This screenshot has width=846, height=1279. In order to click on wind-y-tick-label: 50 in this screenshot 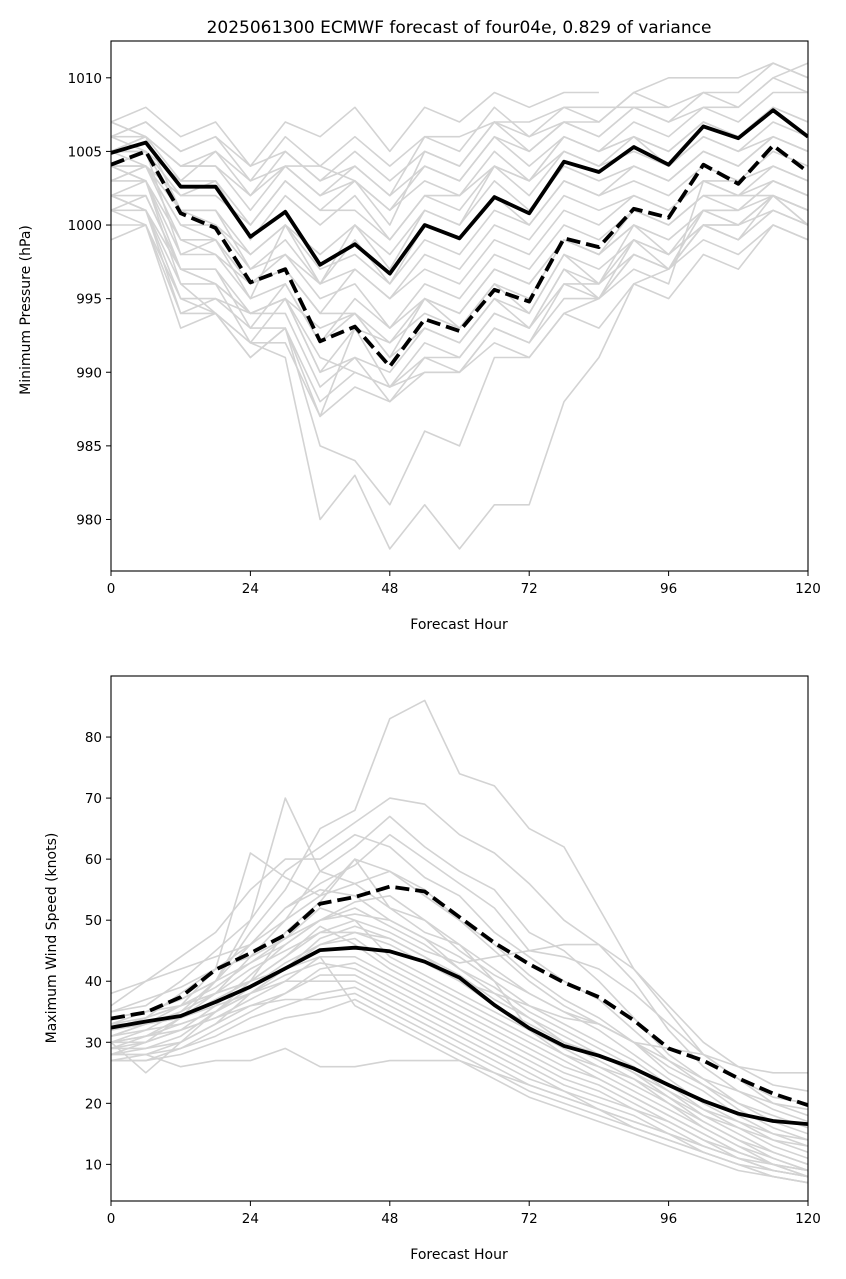, I will do `click(93, 921)`.